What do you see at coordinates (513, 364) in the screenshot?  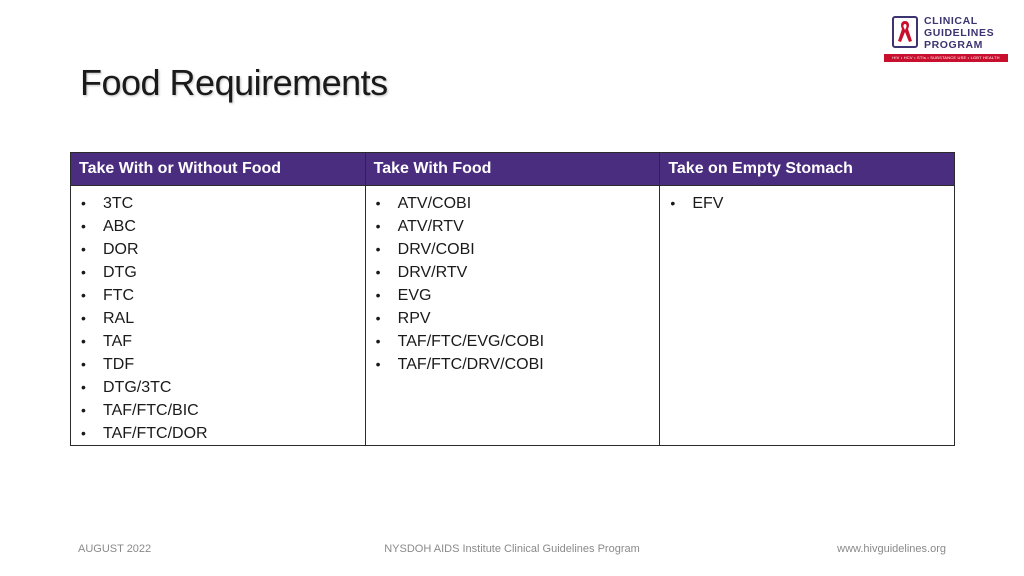 I see `list-item: TAF/FTC/DRV/COBI` at bounding box center [513, 364].